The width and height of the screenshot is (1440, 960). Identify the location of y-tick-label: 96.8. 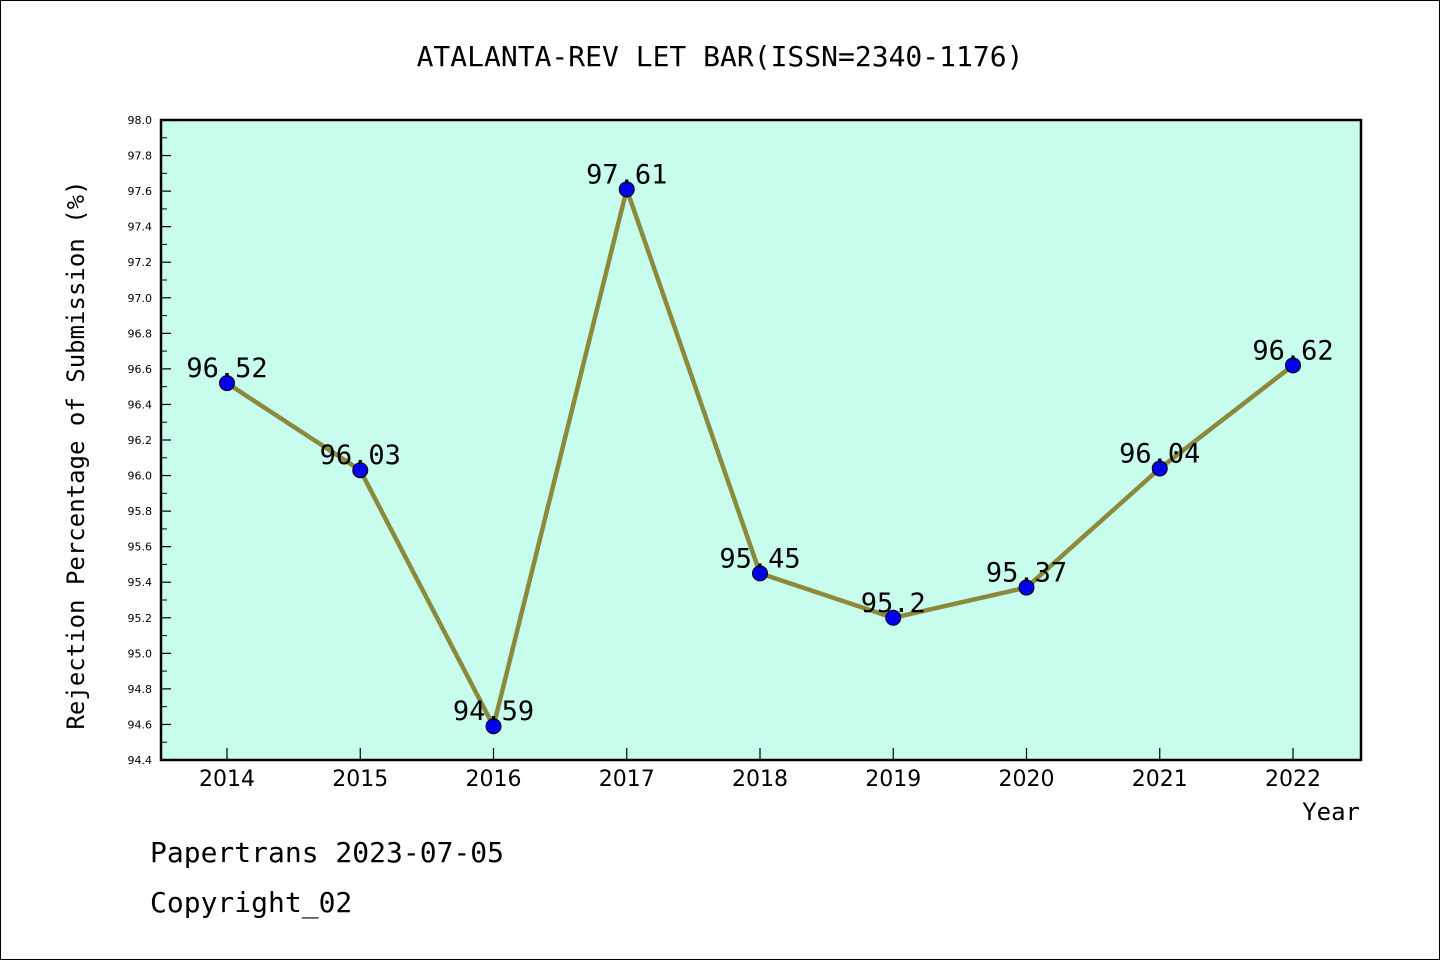
(140, 333).